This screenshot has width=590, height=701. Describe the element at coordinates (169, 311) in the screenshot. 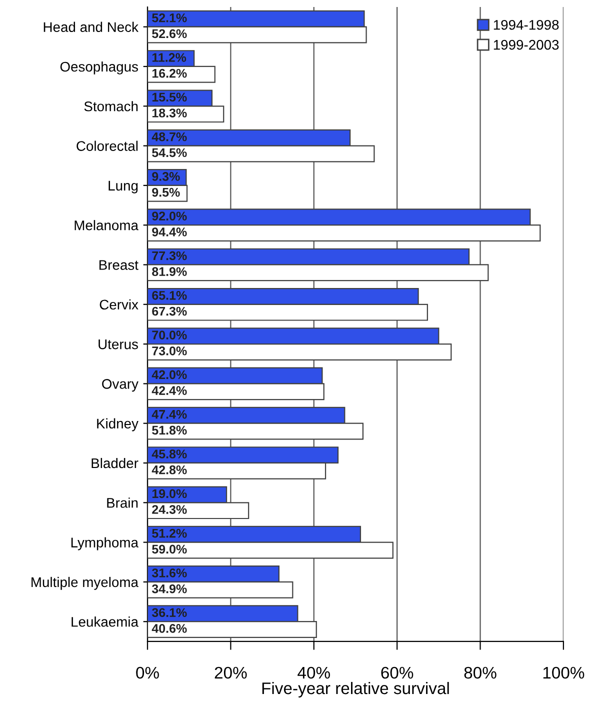

I see `data-label: 67.3%` at that location.